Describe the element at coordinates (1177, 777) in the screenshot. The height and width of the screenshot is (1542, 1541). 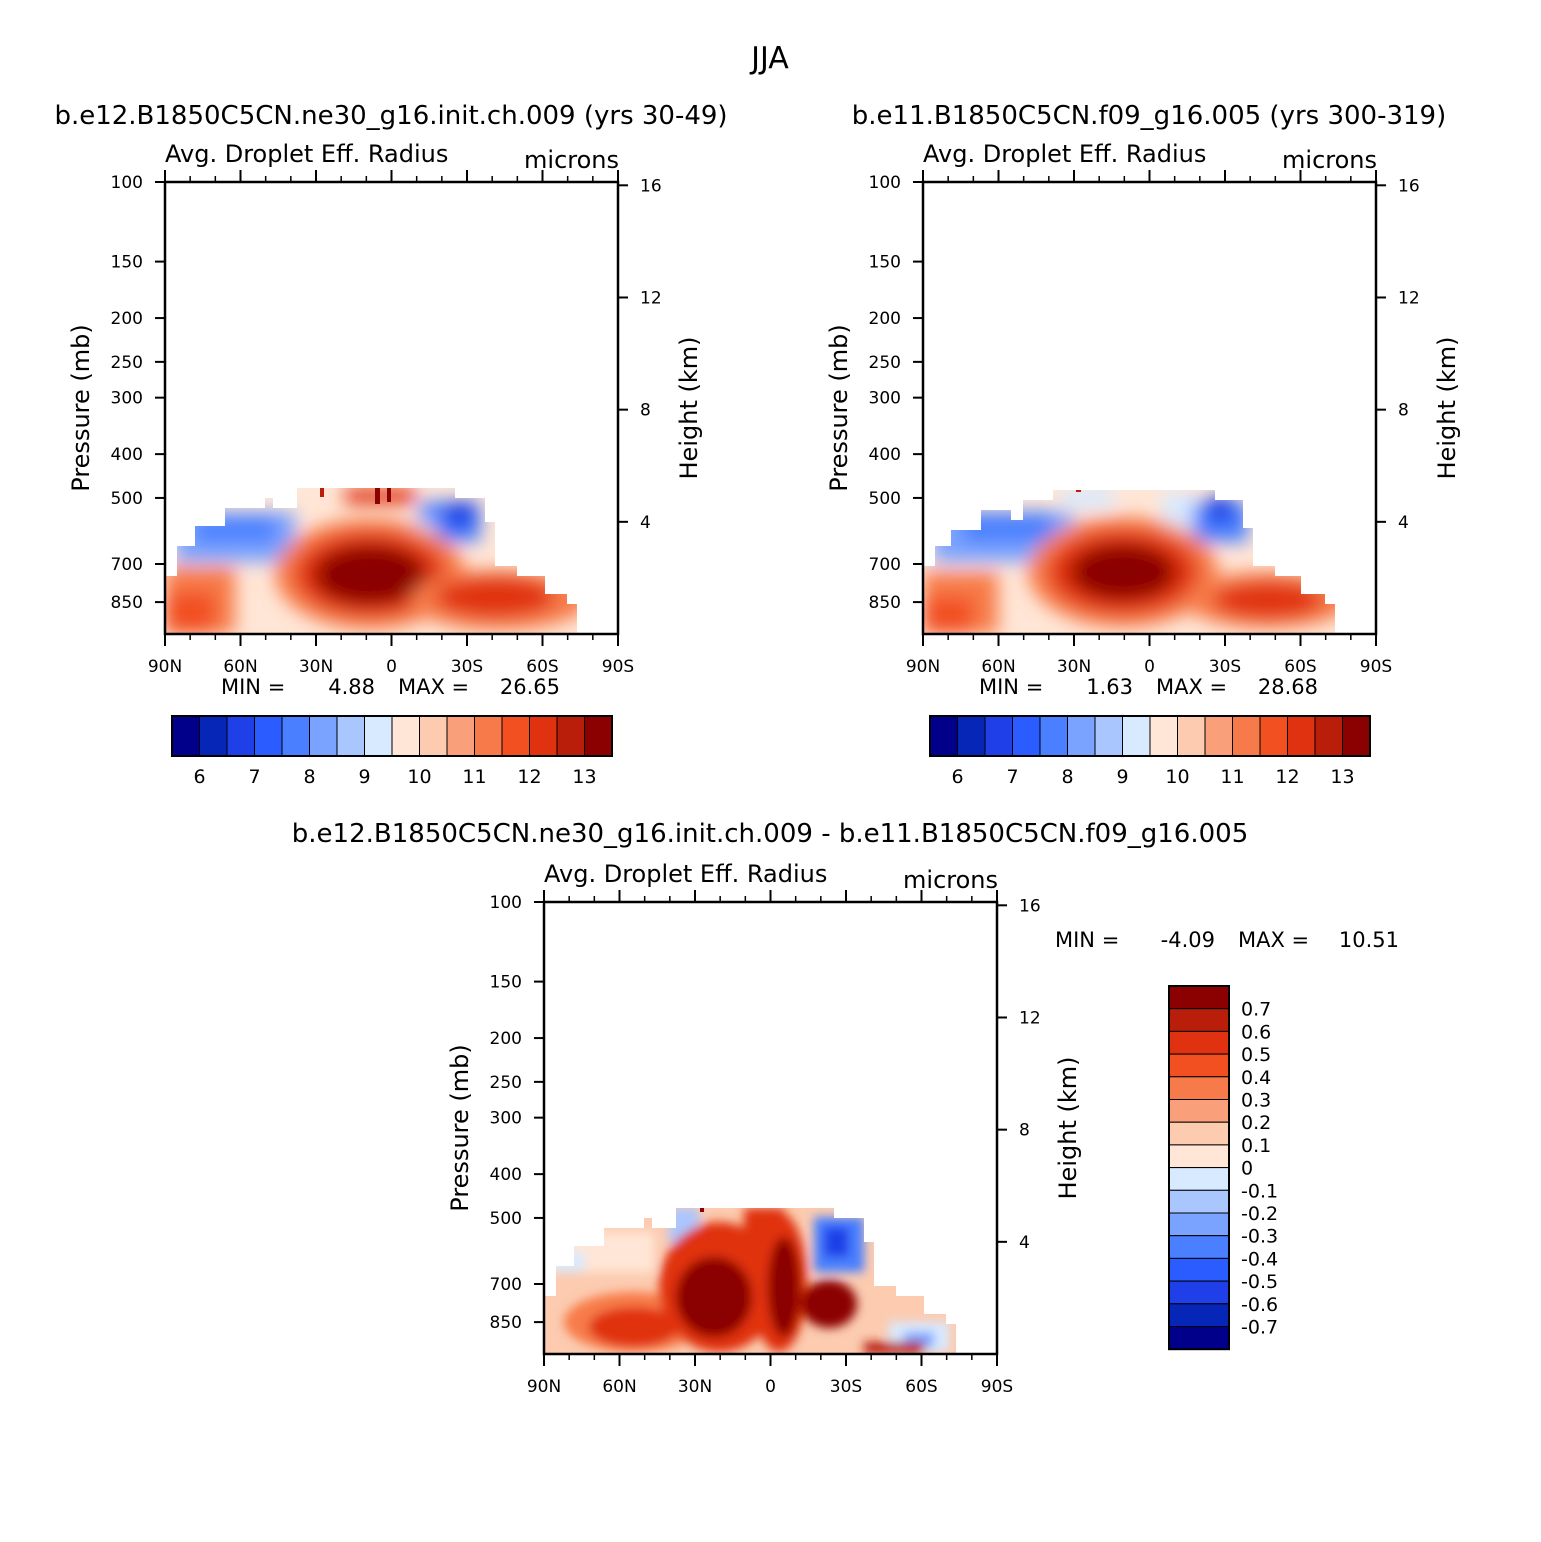
I see `colorbar-label: 10` at that location.